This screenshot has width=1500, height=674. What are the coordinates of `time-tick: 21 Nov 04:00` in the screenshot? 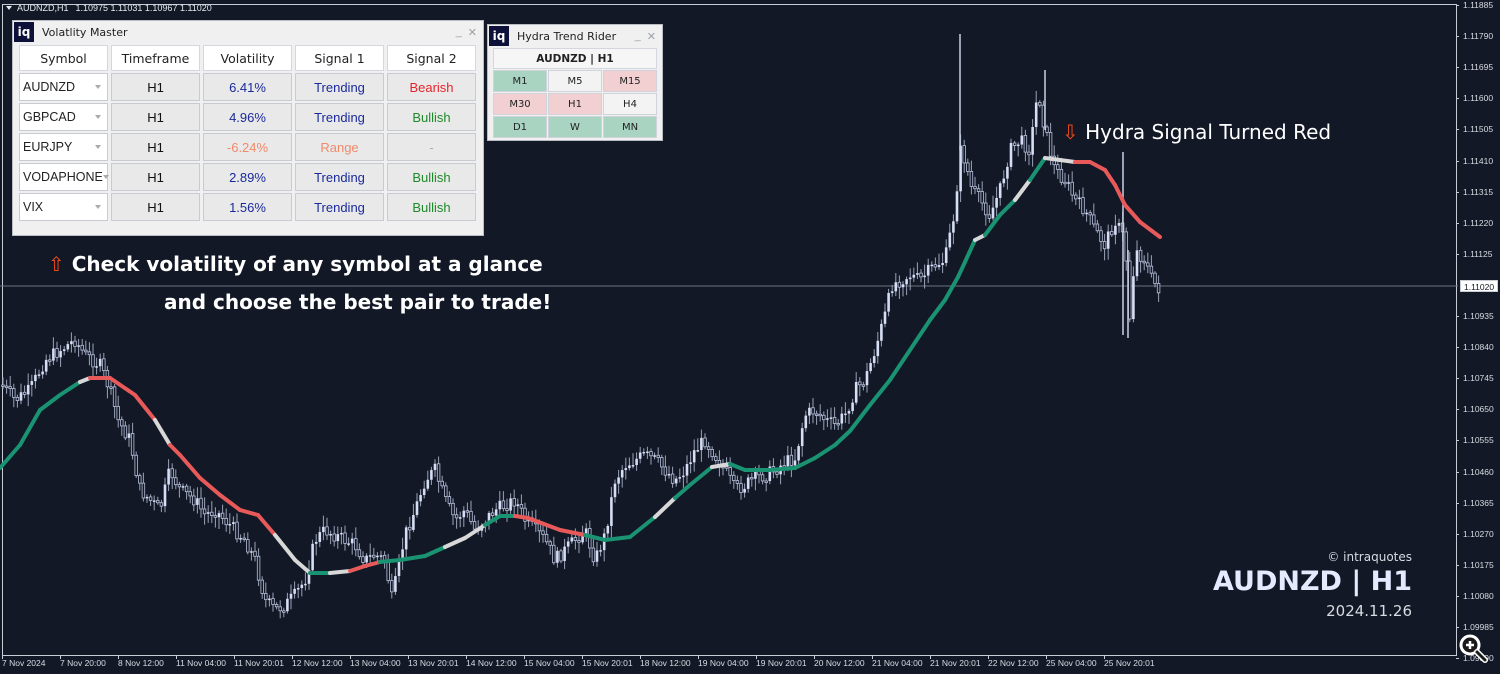 It's located at (897, 661).